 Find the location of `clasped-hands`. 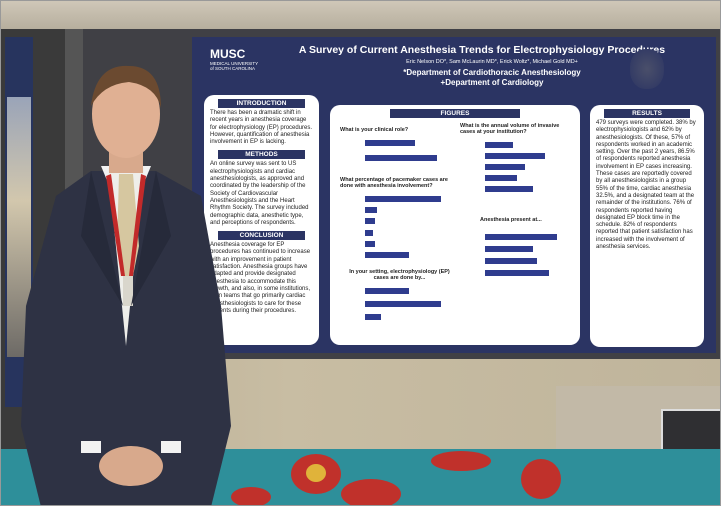

clasped-hands is located at coordinates (131, 466).